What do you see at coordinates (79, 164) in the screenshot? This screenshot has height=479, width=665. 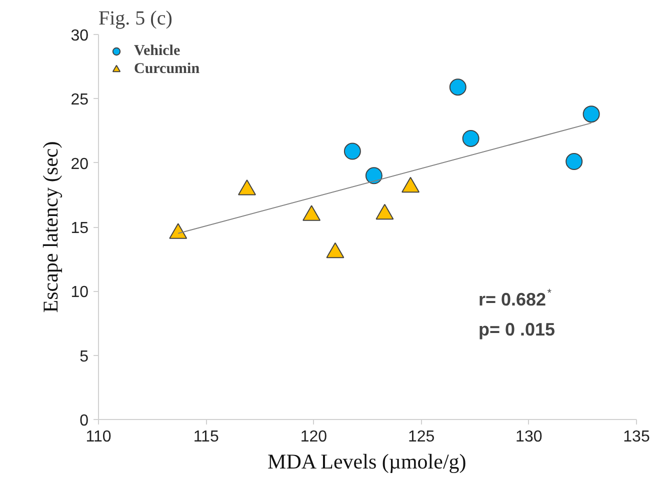 I see `y-tick-label: 20` at bounding box center [79, 164].